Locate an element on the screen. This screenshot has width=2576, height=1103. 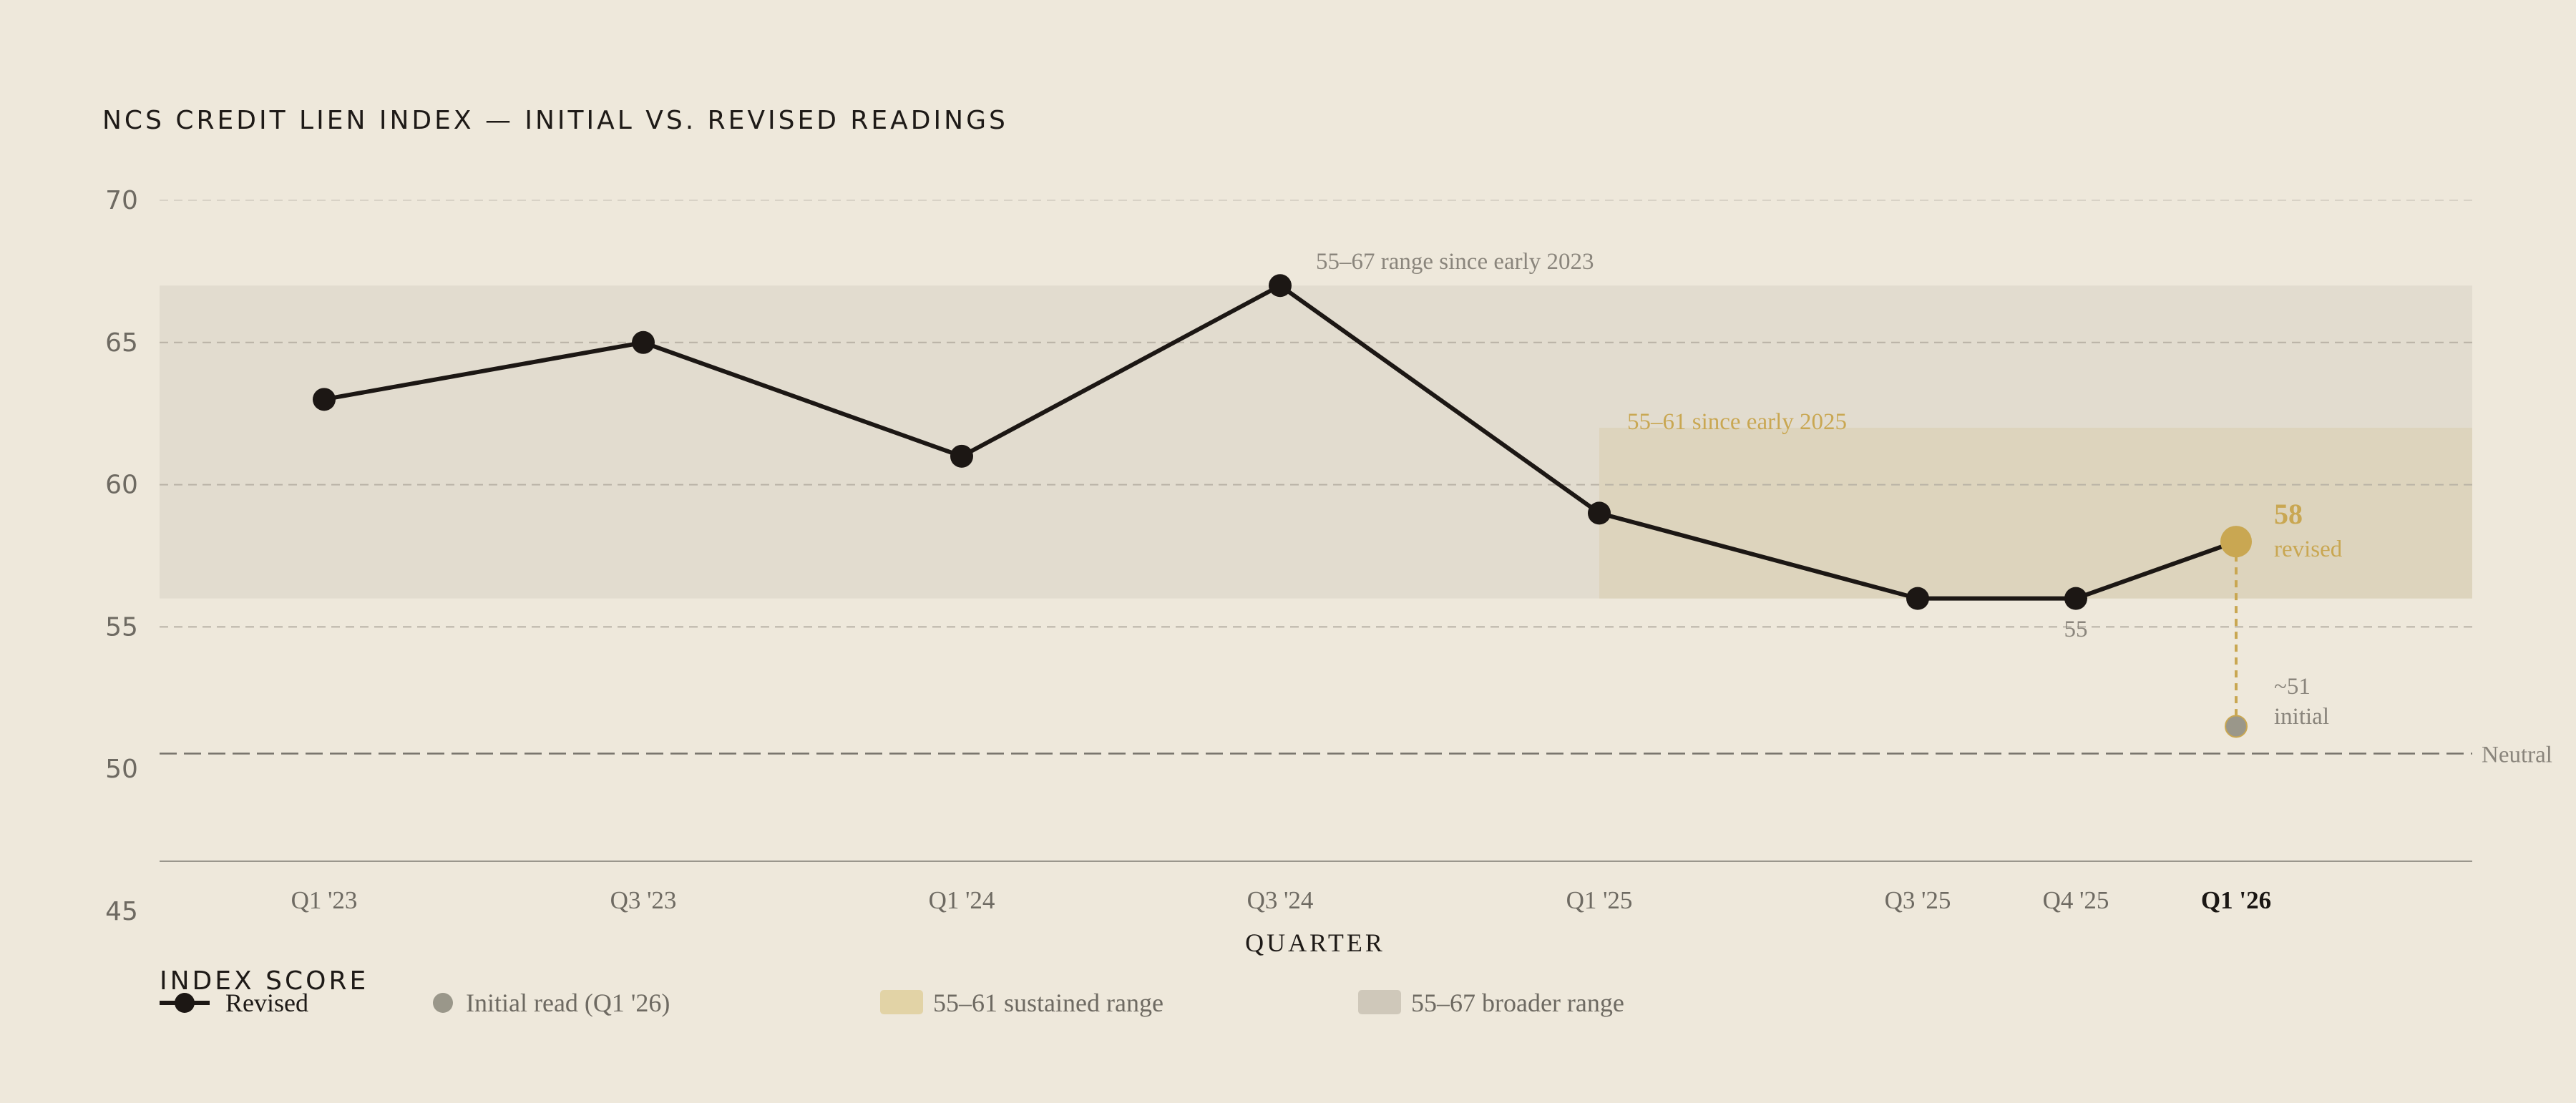
x-tick-label: Q1 '23 is located at coordinates (324, 900).